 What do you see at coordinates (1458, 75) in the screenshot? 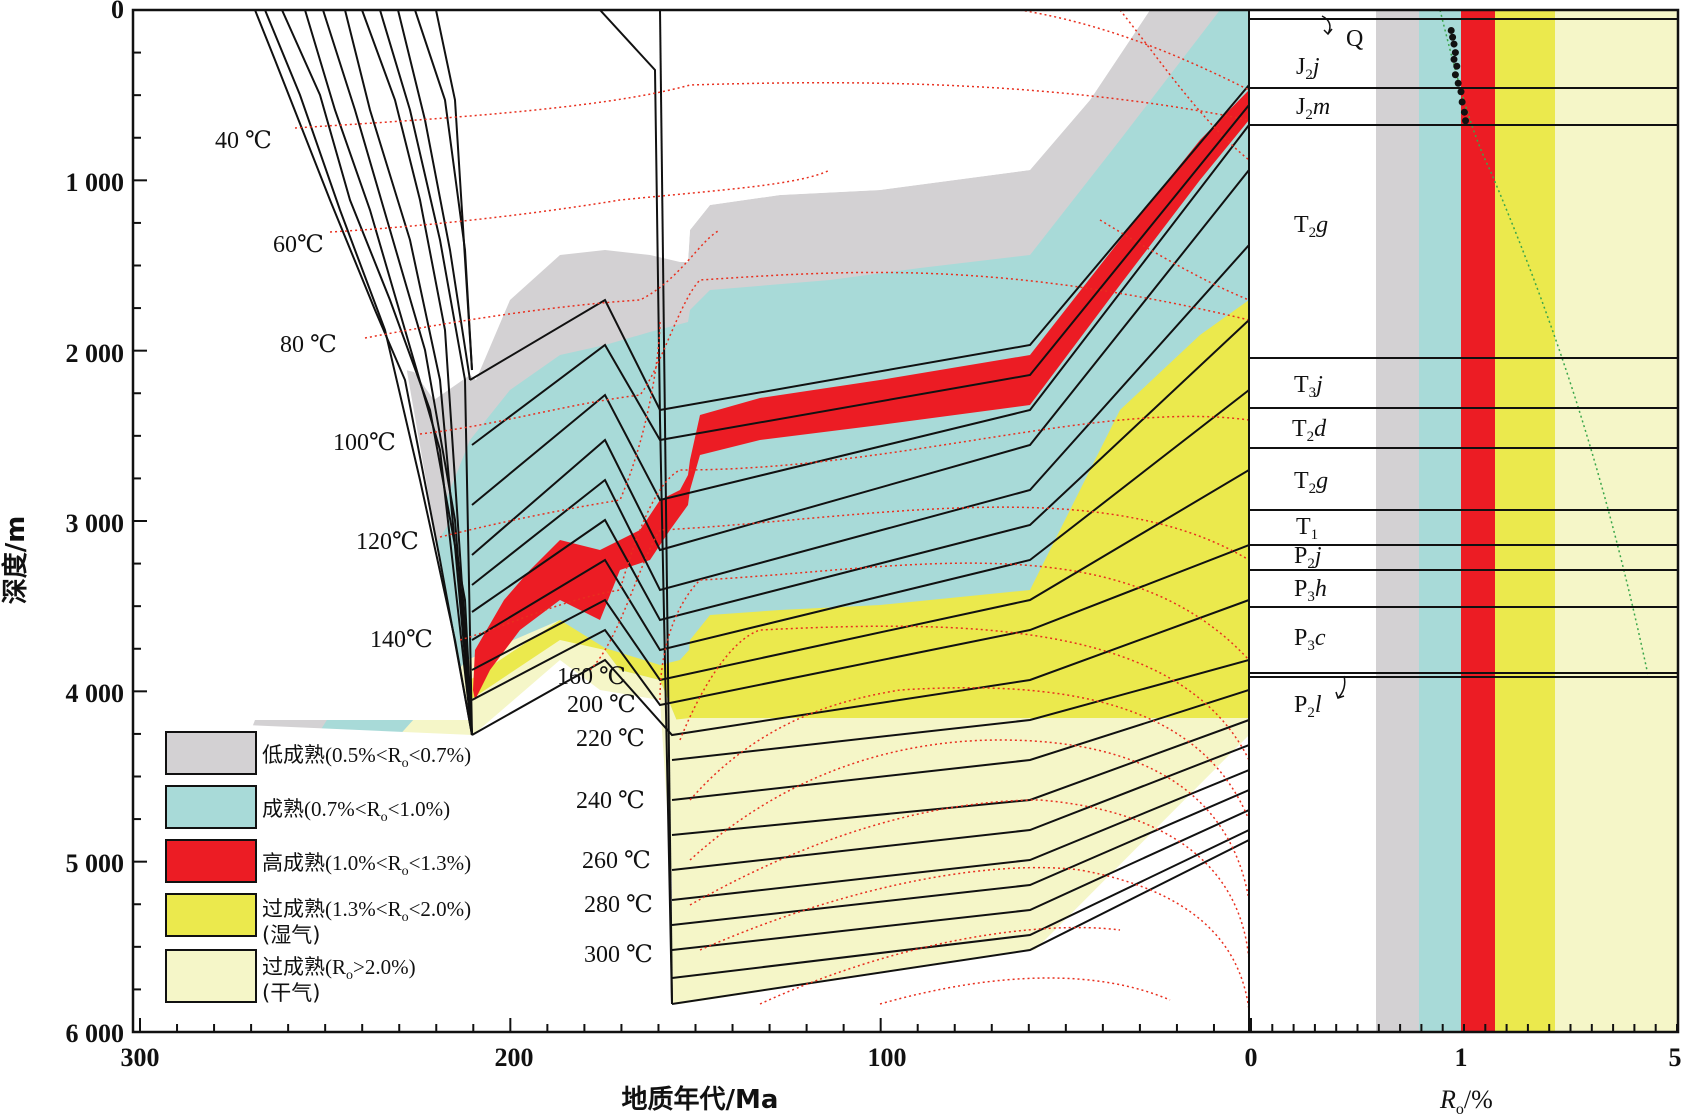
I see `measured-ro-points` at bounding box center [1458, 75].